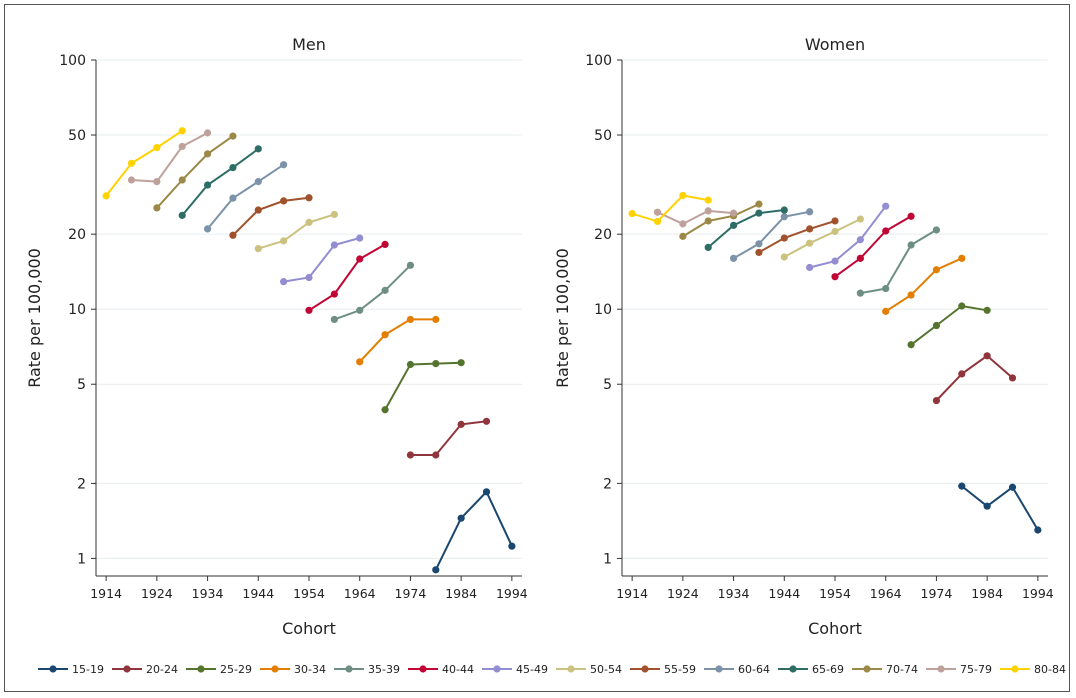 The image size is (1076, 698). I want to click on legend-label: 75-79, so click(976, 669).